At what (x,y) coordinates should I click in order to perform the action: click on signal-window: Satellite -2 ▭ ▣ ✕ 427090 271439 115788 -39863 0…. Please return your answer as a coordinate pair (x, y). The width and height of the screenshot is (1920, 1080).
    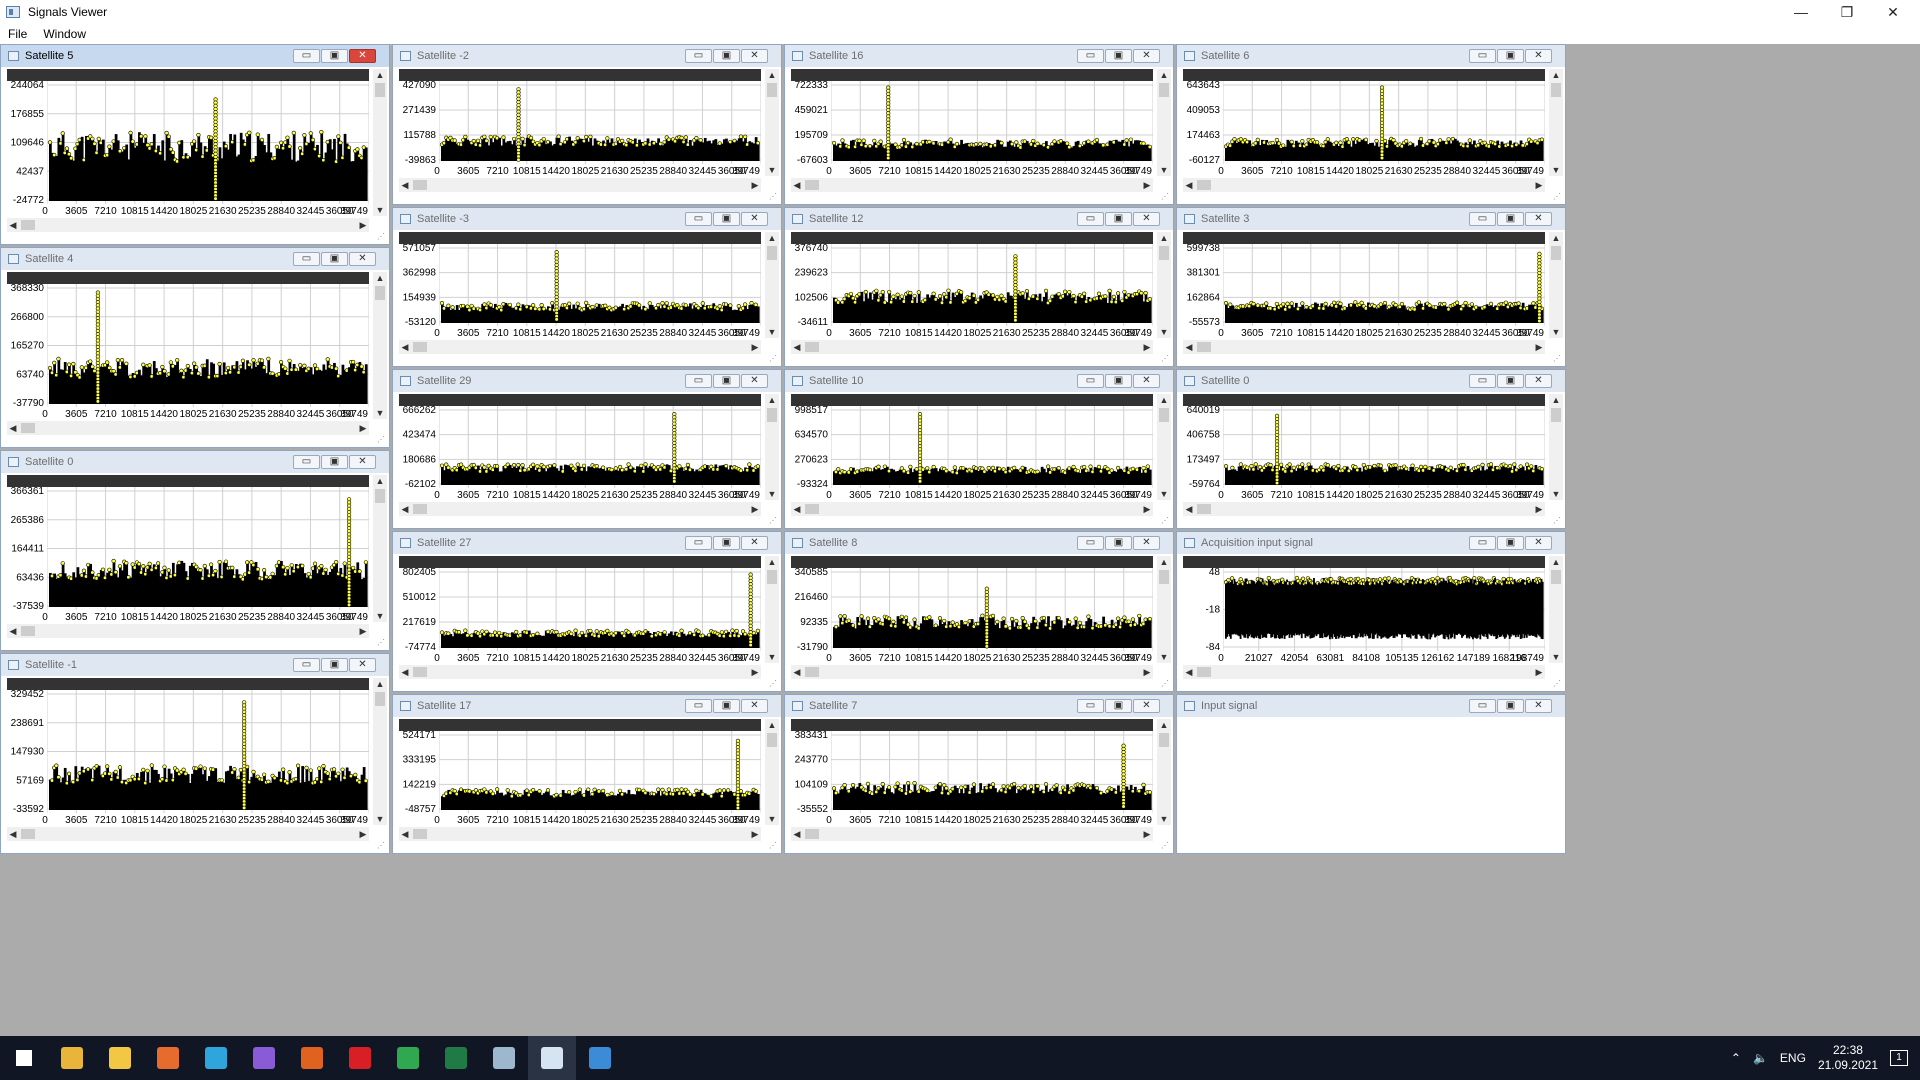
    Looking at the image, I should click on (587, 124).